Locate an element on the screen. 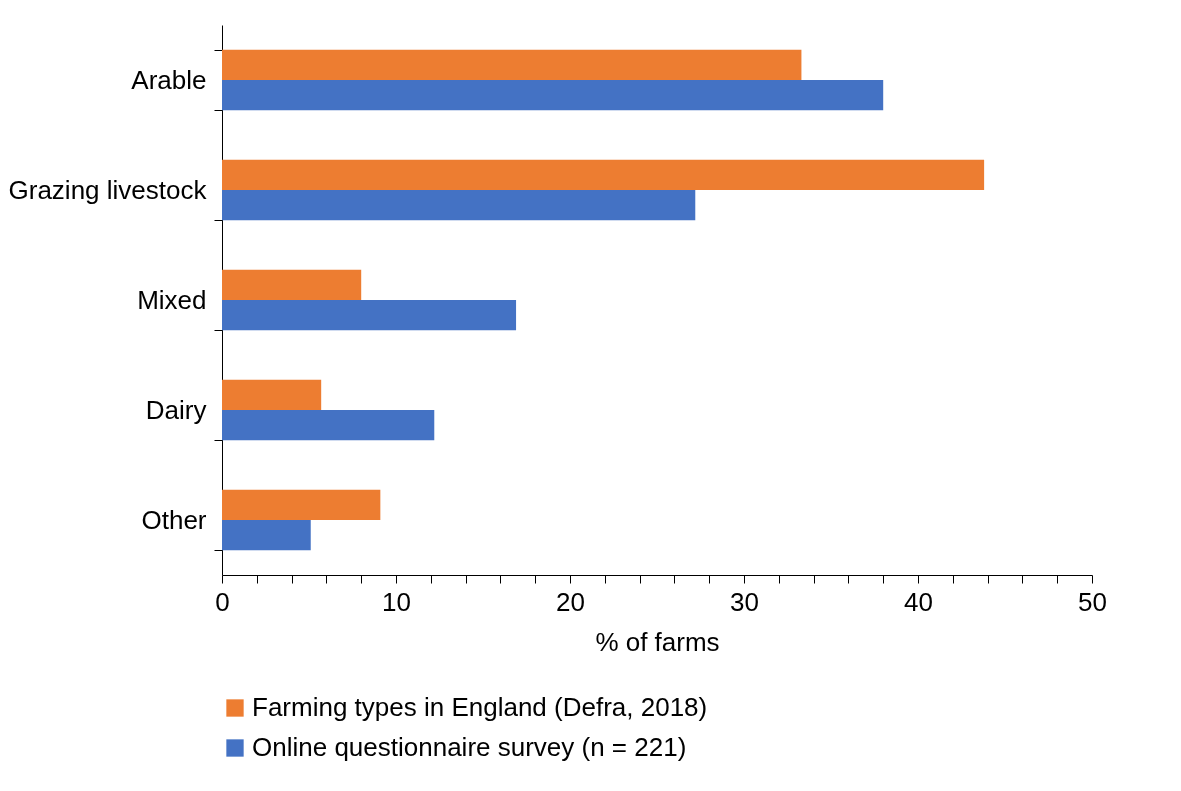 This screenshot has width=1181, height=791. x-tick-label: 50 is located at coordinates (1092, 601).